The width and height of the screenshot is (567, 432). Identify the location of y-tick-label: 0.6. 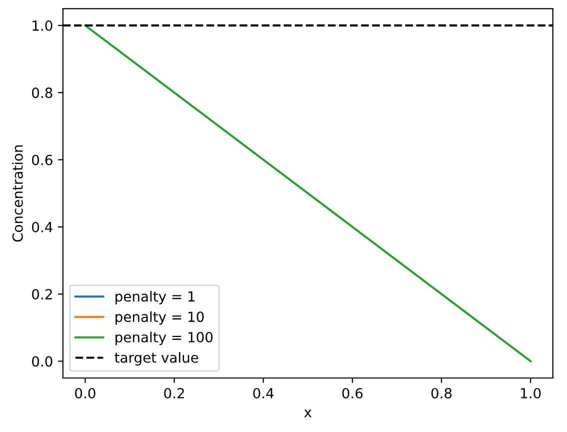
(42, 160).